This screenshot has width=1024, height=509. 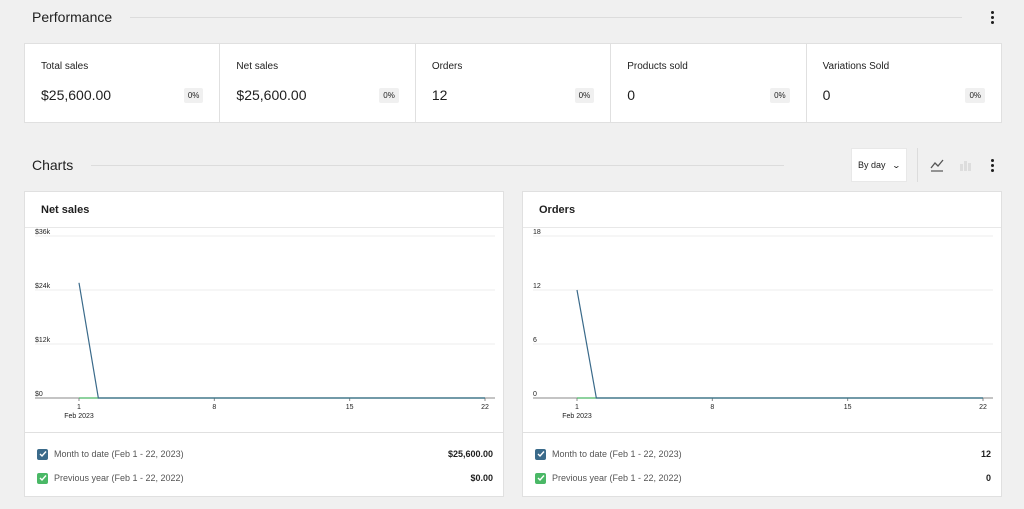 What do you see at coordinates (937, 165) in the screenshot?
I see `line-chart-icon` at bounding box center [937, 165].